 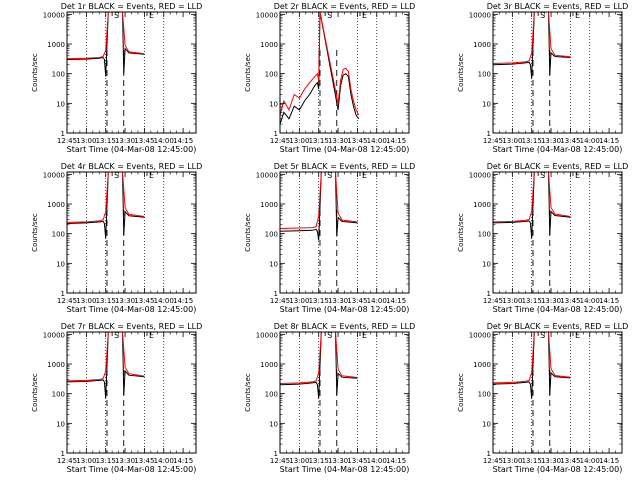 What do you see at coordinates (558, 166) in the screenshot?
I see `chart-title: Det 6r BLACK = Events, RED = LLD` at bounding box center [558, 166].